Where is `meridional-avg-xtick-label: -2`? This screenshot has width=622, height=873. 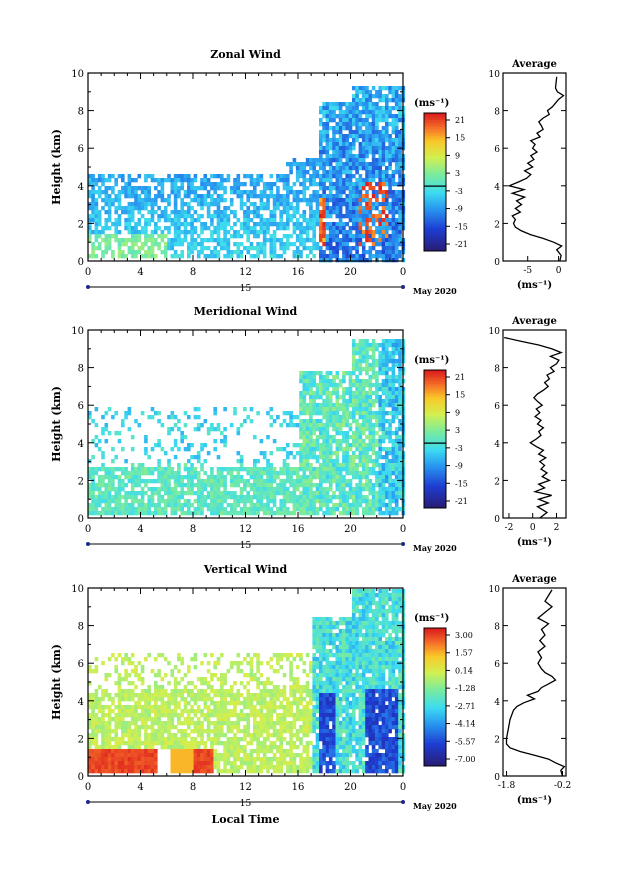 meridional-avg-xtick-label: -2 is located at coordinates (509, 528).